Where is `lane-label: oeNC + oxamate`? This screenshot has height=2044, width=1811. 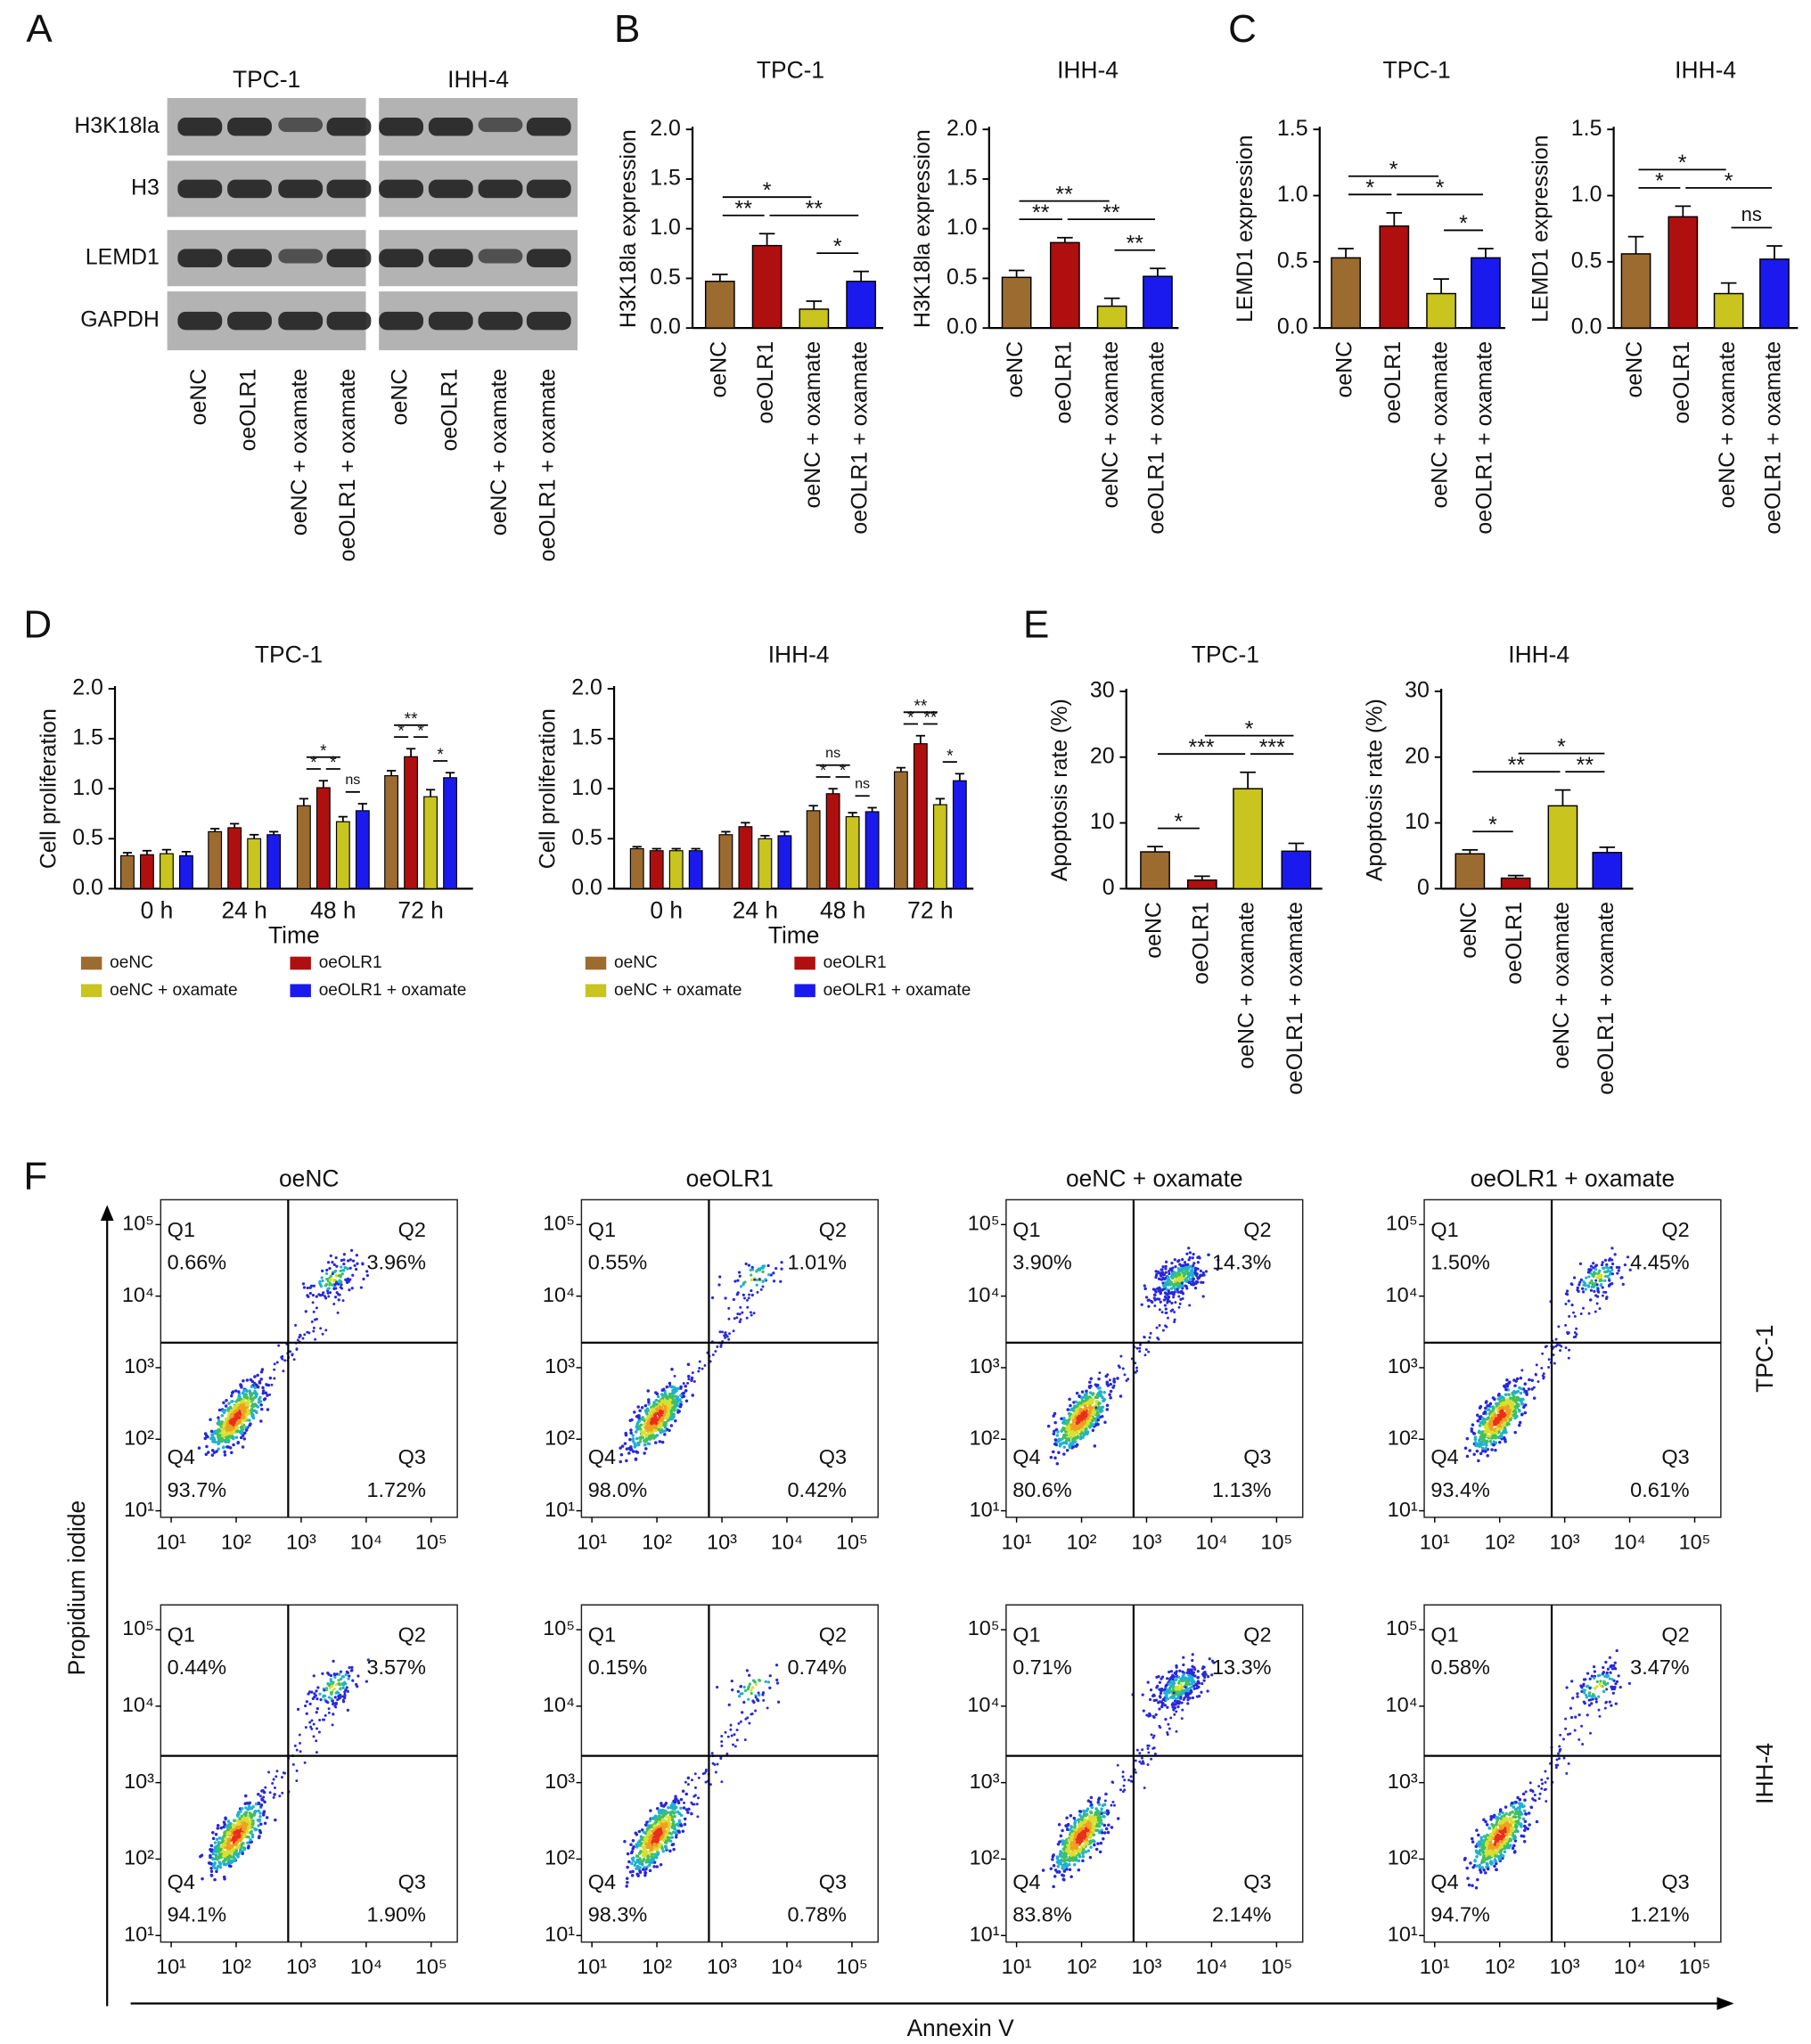 lane-label: oeNC + oxamate is located at coordinates (299, 452).